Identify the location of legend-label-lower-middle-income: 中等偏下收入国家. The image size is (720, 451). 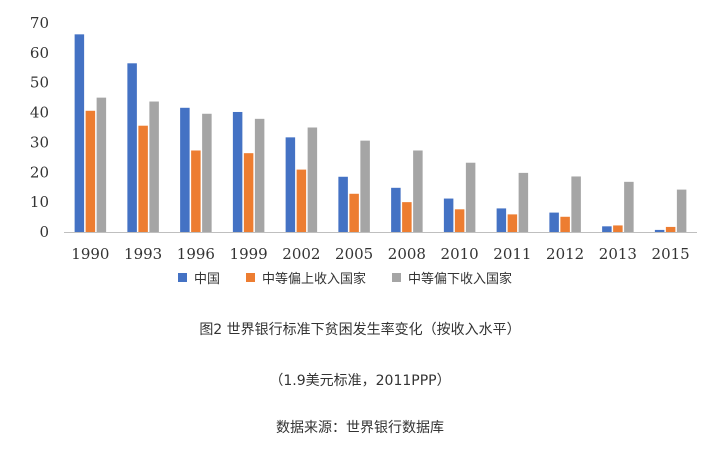
(460, 279).